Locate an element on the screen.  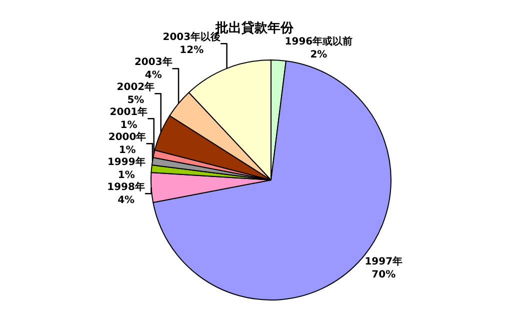
slice-label: 2003年以後 is located at coordinates (191, 37).